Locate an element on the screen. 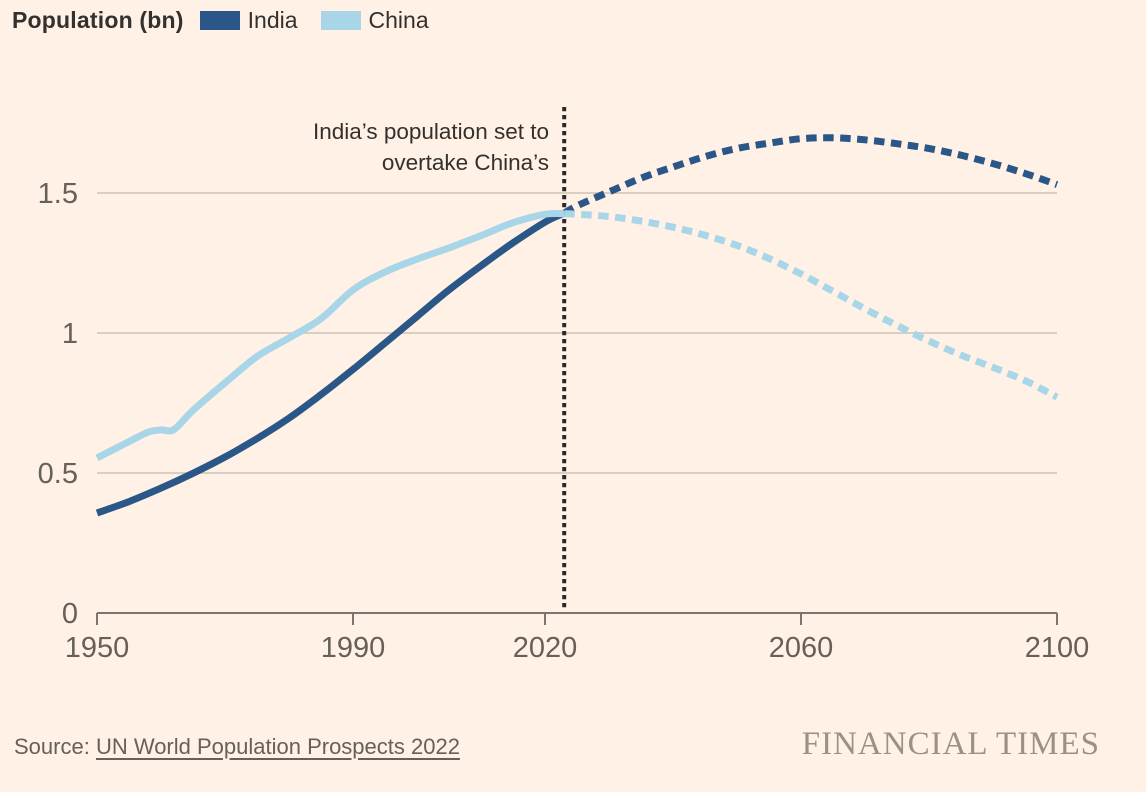  x-tick-label-1990: 1990 is located at coordinates (353, 648).